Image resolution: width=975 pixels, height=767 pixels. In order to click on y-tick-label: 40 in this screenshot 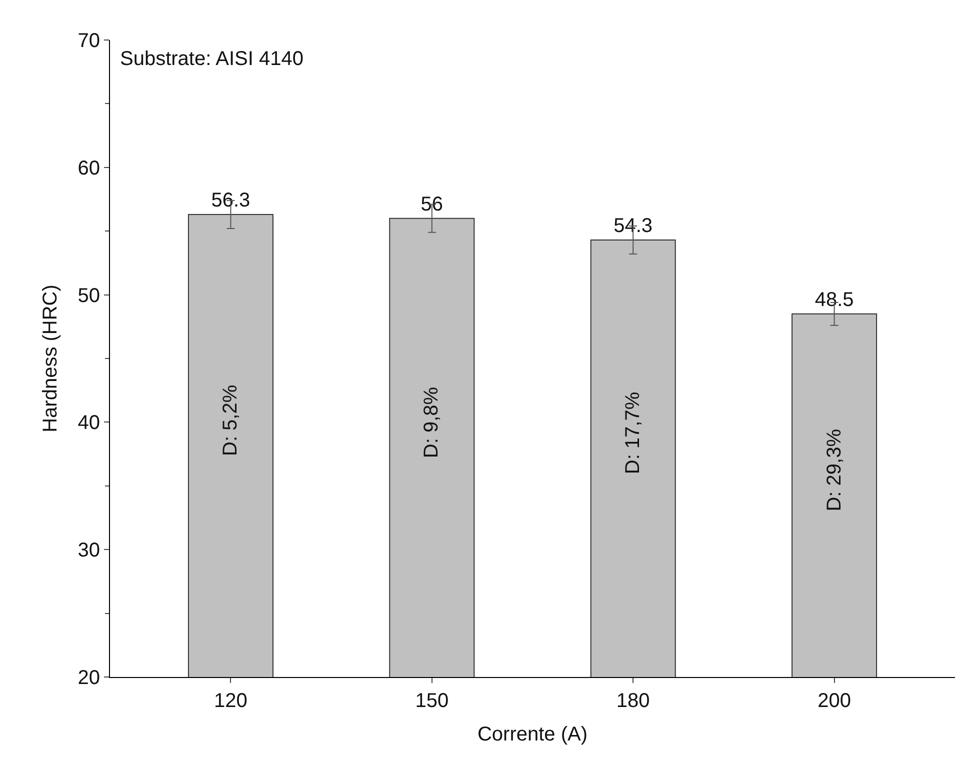, I will do `click(89, 423)`.